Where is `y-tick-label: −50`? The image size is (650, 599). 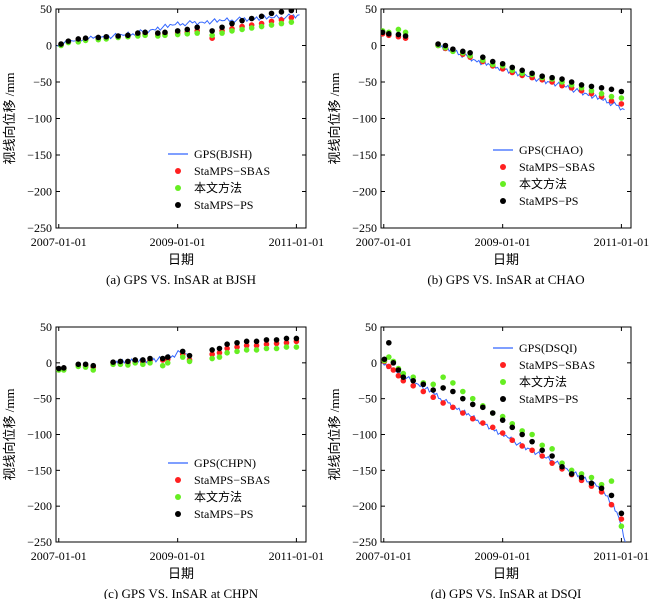 y-tick-label: −50 is located at coordinates (367, 399).